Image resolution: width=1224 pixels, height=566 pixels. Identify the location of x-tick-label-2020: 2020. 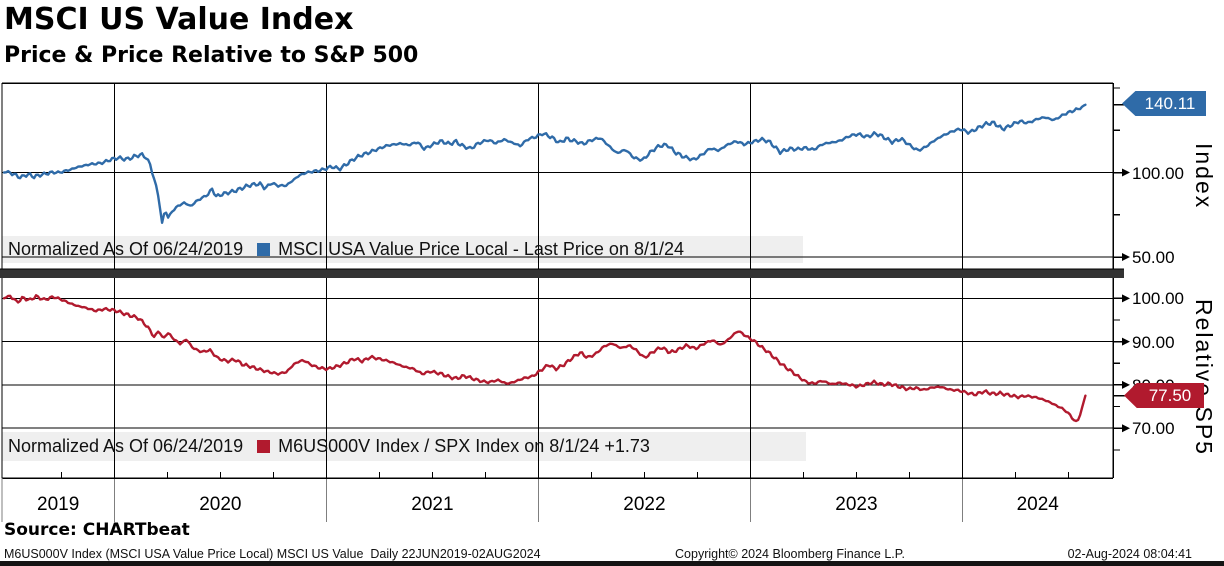
(220, 504).